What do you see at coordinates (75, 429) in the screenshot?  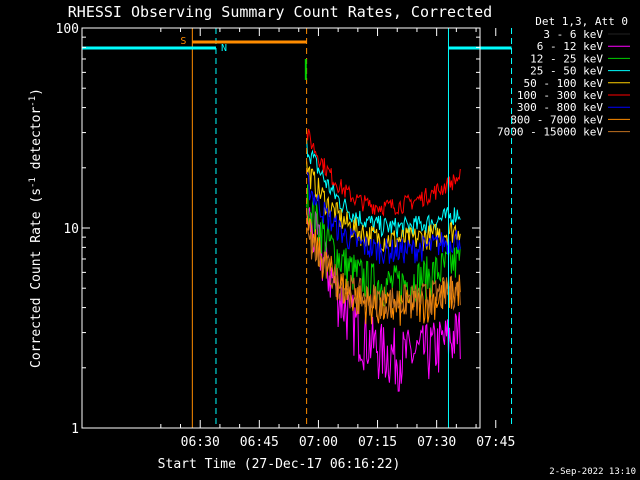 I see `y-tick-label: 1` at bounding box center [75, 429].